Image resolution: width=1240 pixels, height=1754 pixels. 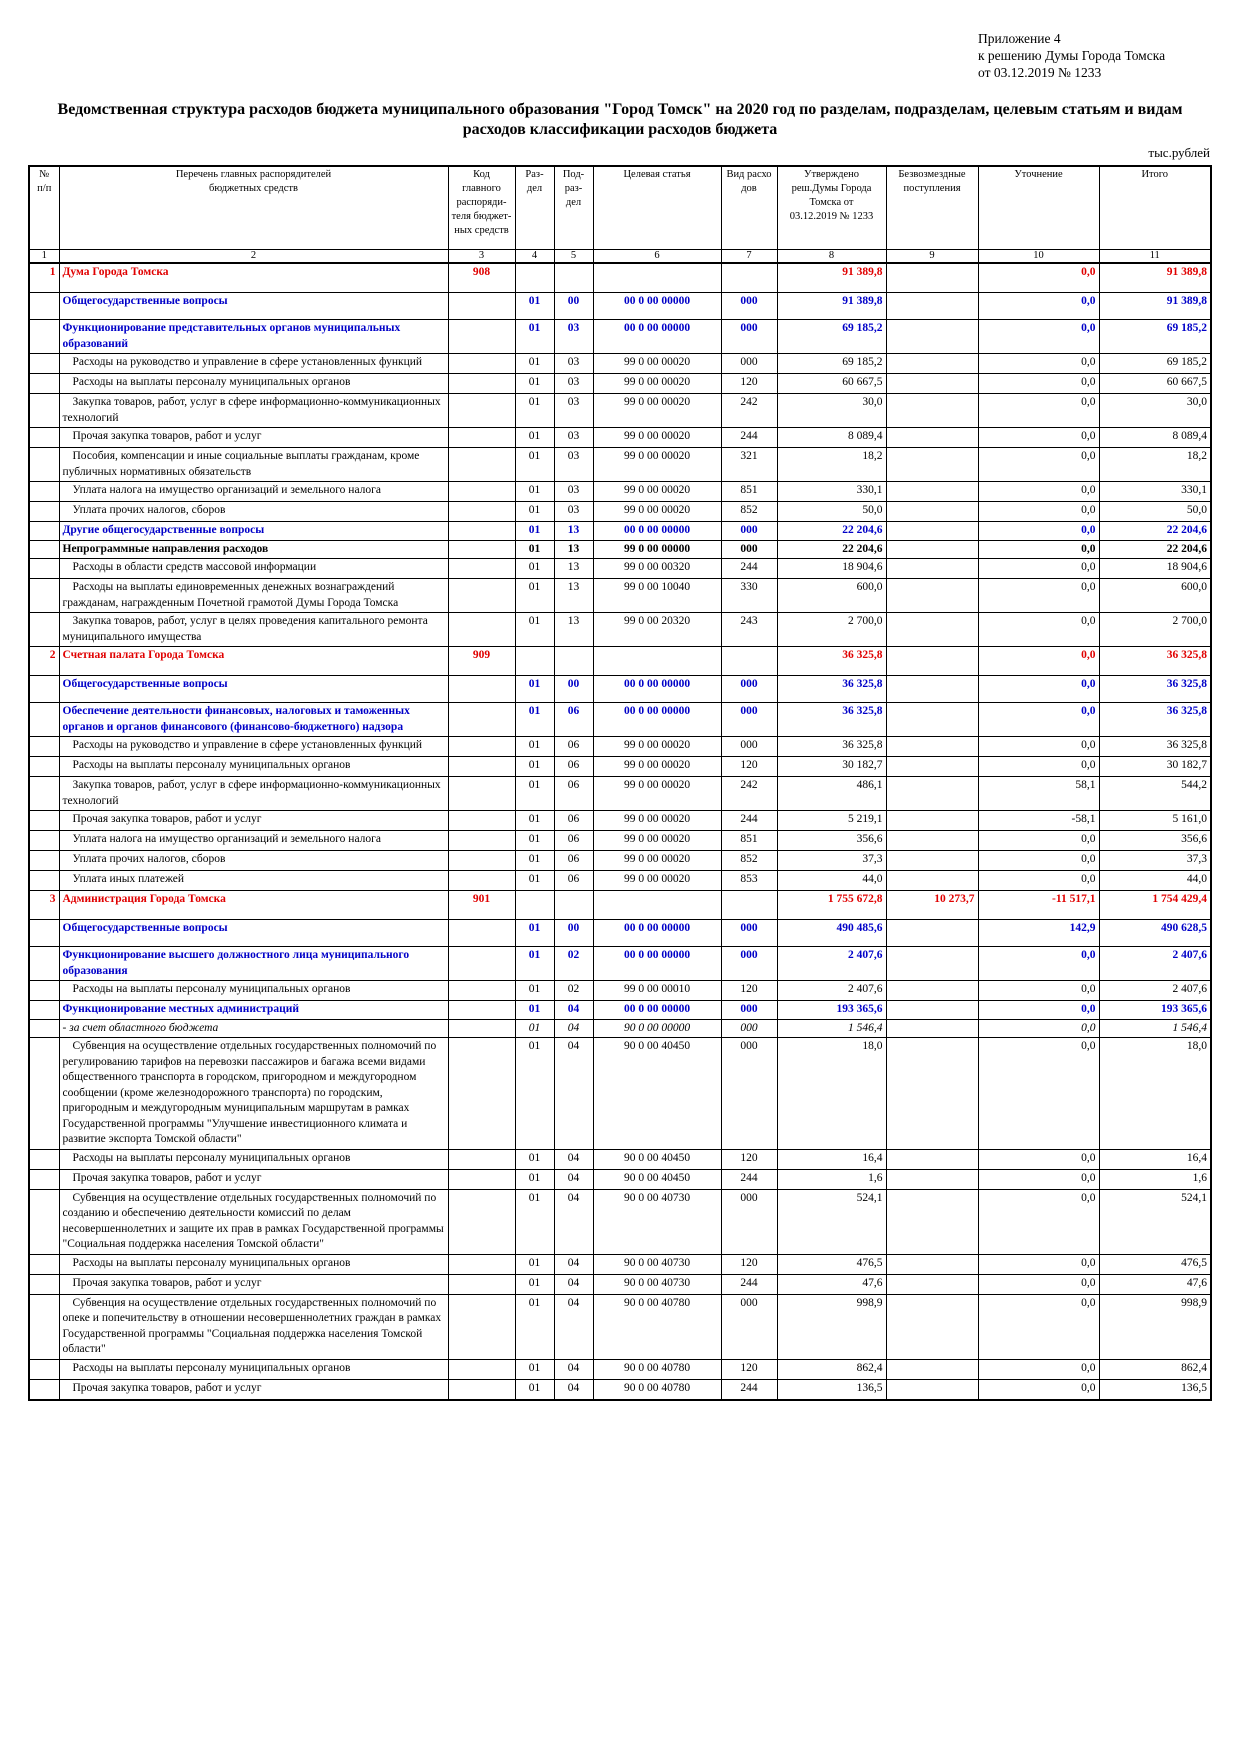 I want to click on expense-type: 851, so click(x=749, y=491).